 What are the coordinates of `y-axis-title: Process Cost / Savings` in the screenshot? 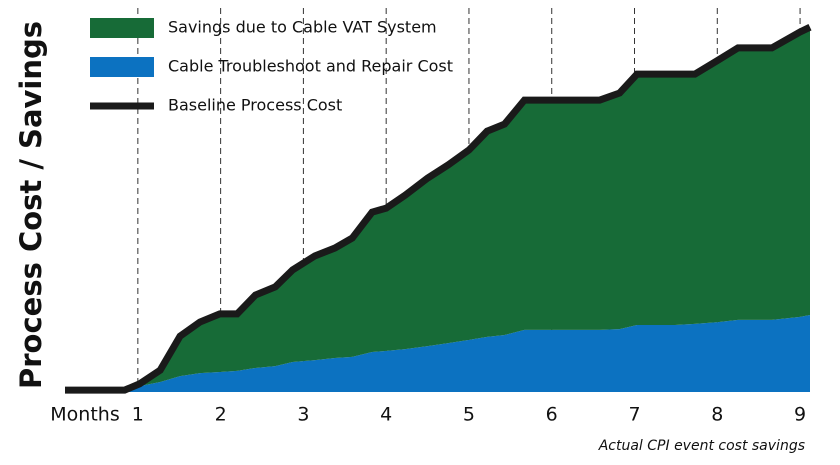 It's located at (31, 205).